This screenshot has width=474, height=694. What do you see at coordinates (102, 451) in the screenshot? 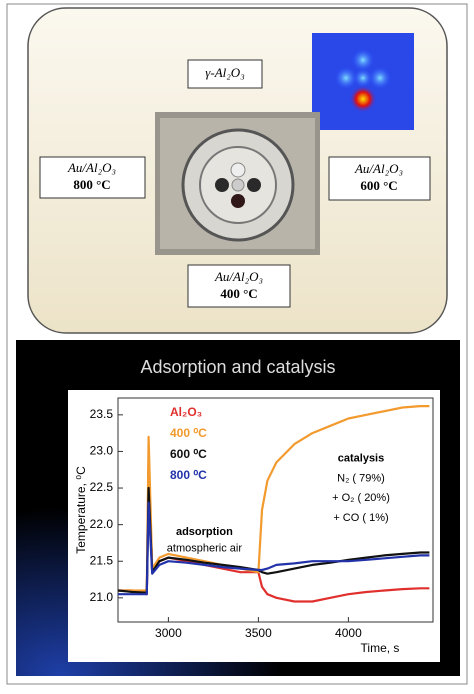
I see `y-tick-label: 23.0` at bounding box center [102, 451].